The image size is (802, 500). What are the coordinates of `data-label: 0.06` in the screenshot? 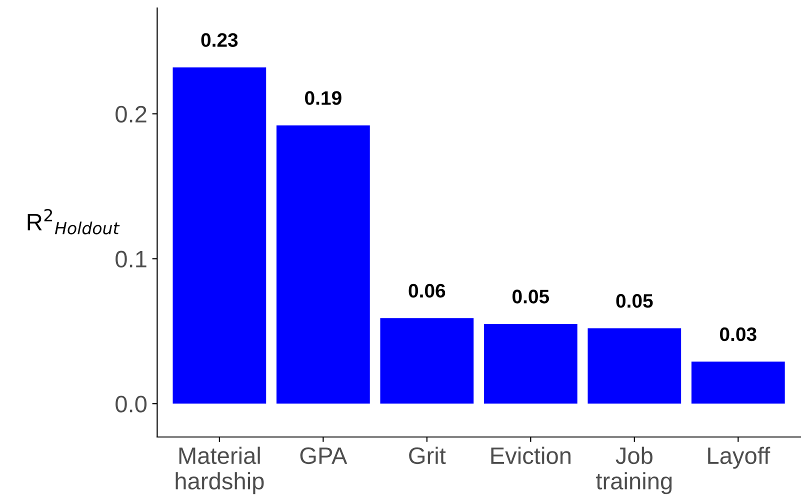 It's located at (427, 291).